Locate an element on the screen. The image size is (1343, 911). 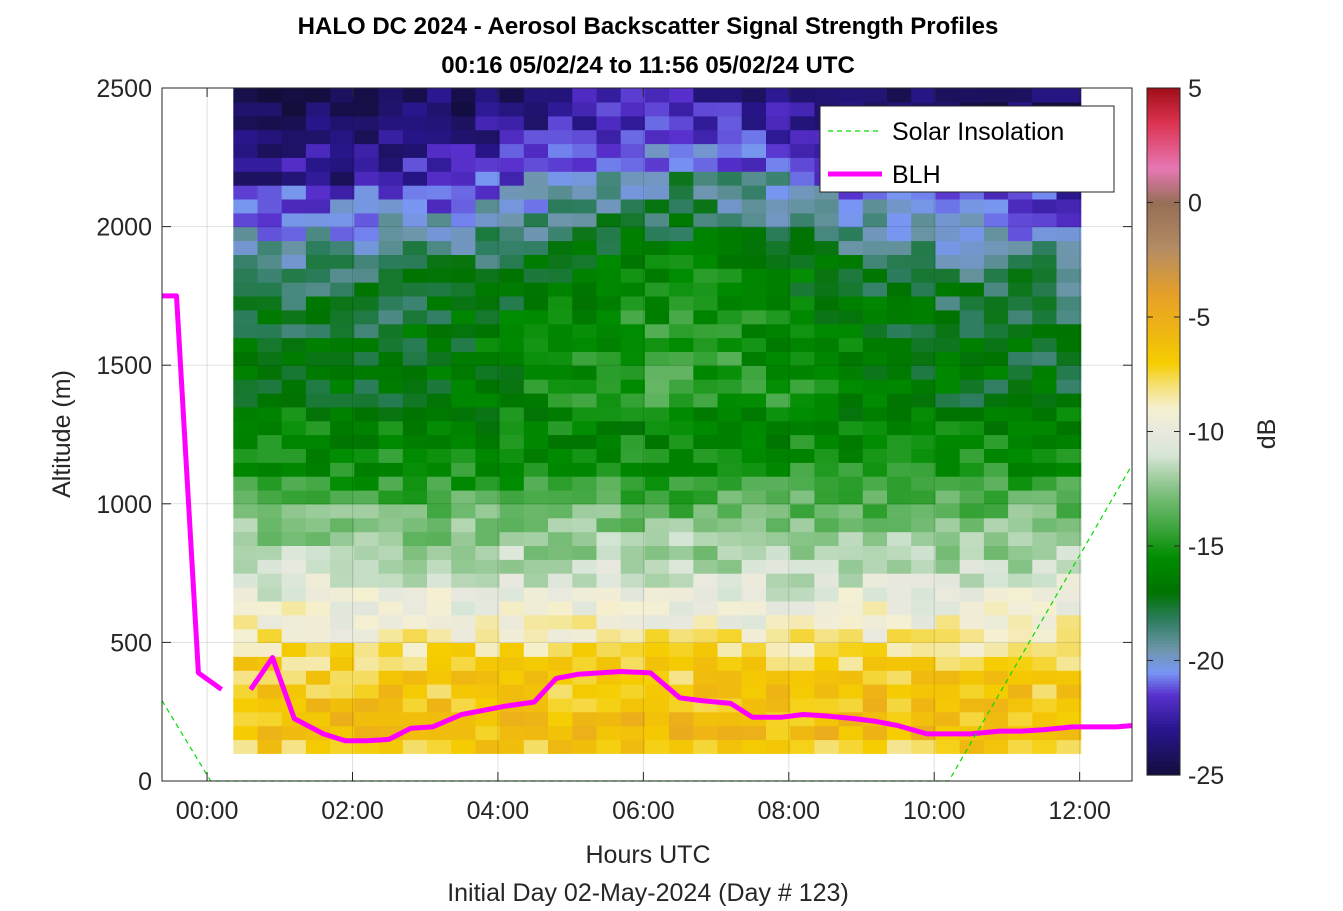
x-tick-label: 02:00 is located at coordinates (352, 811).